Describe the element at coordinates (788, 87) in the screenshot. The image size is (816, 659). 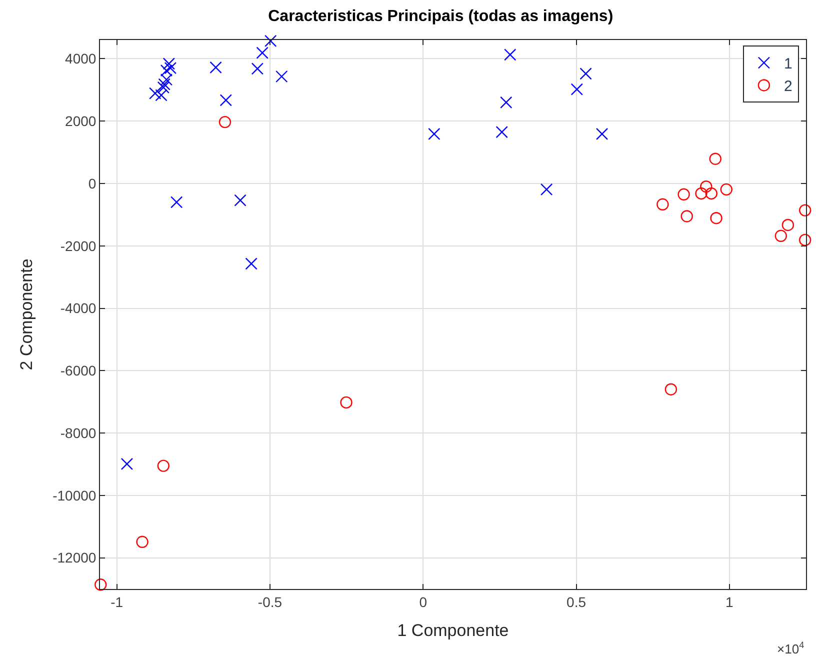
I see `legend-label: 2` at that location.